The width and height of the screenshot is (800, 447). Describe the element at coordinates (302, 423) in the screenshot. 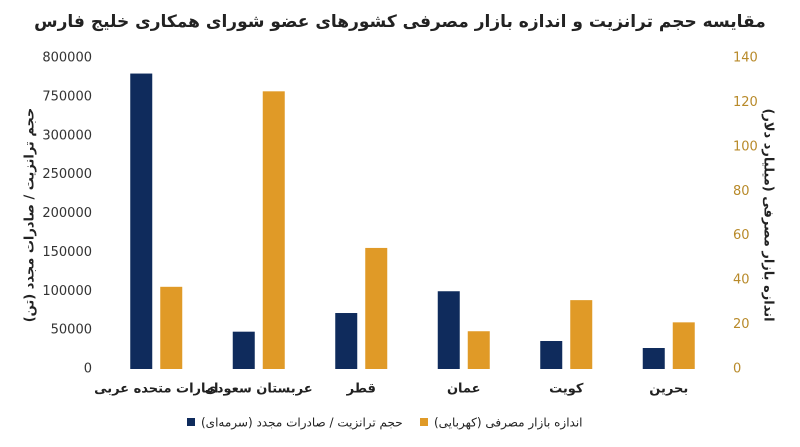

I see `legend-label: حجم ترانزیت / صادرات مجدد (سرمه‌ای)` at that location.